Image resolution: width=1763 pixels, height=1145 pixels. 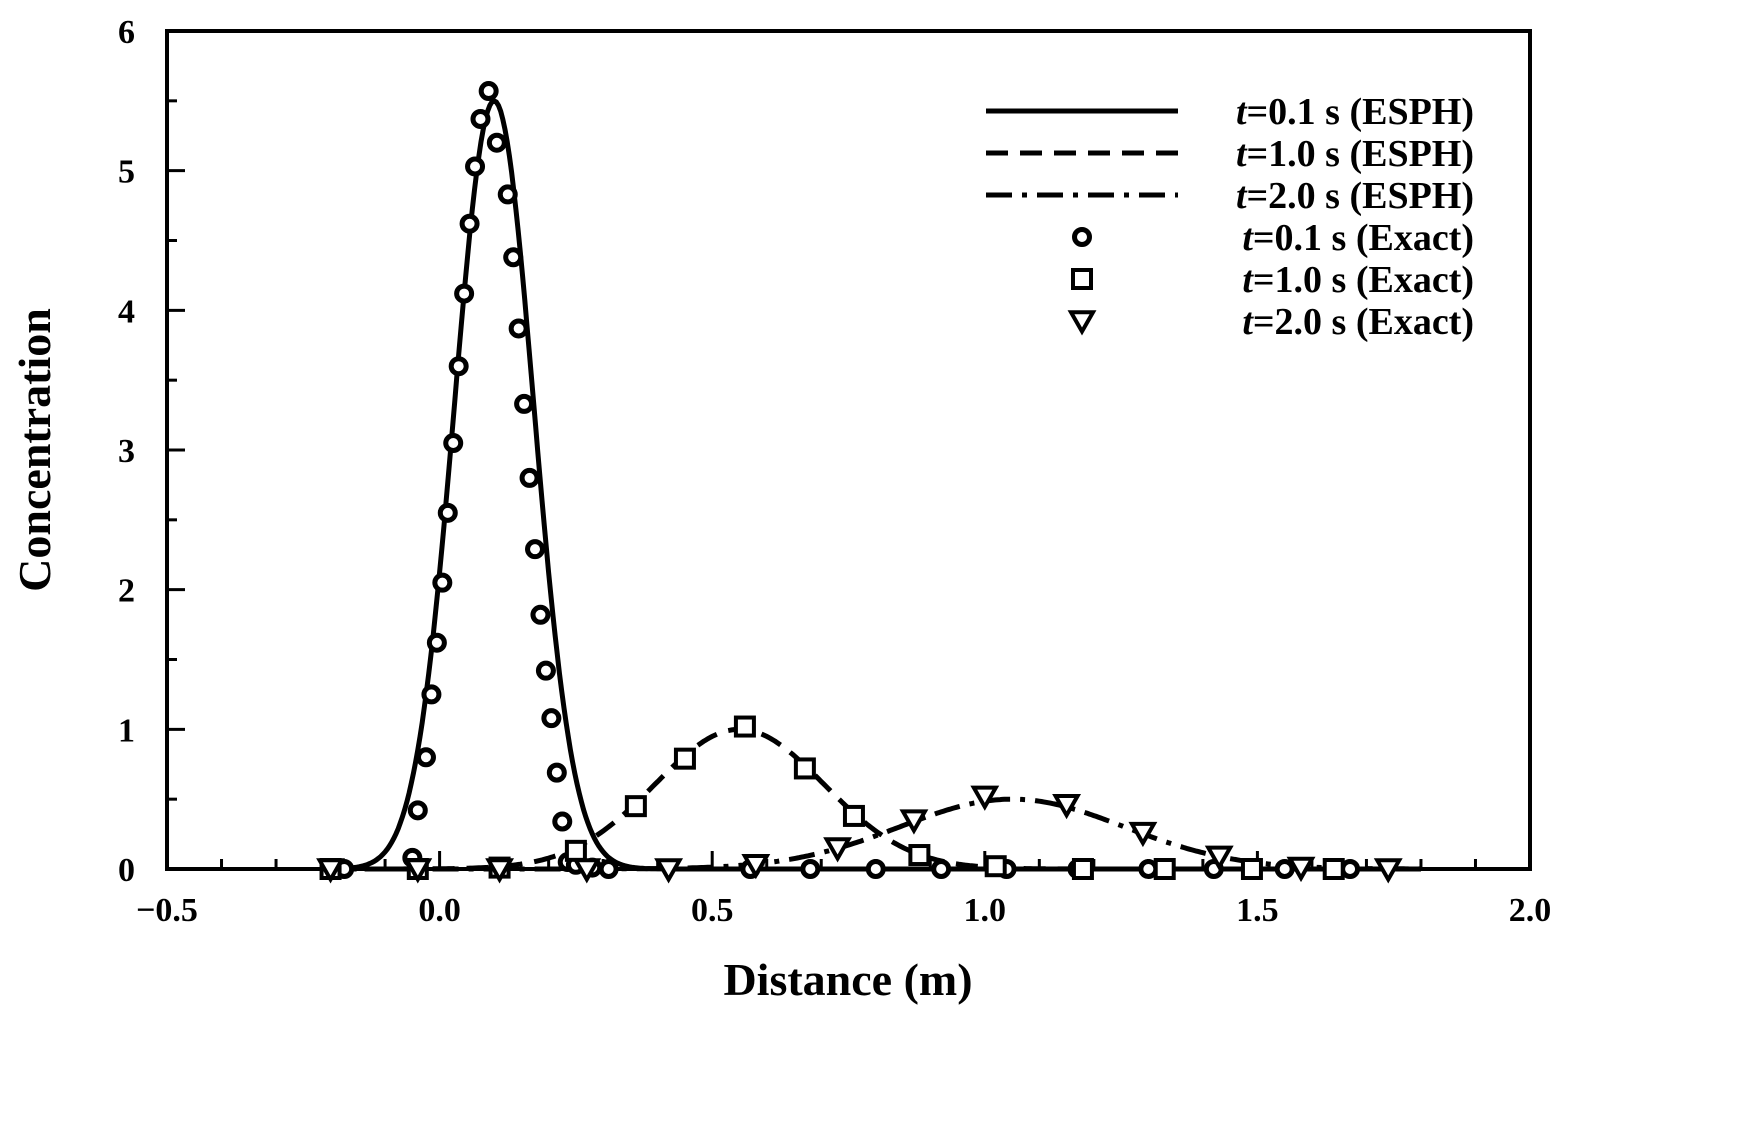 What do you see at coordinates (126, 32) in the screenshot?
I see `y-tick-label: 6` at bounding box center [126, 32].